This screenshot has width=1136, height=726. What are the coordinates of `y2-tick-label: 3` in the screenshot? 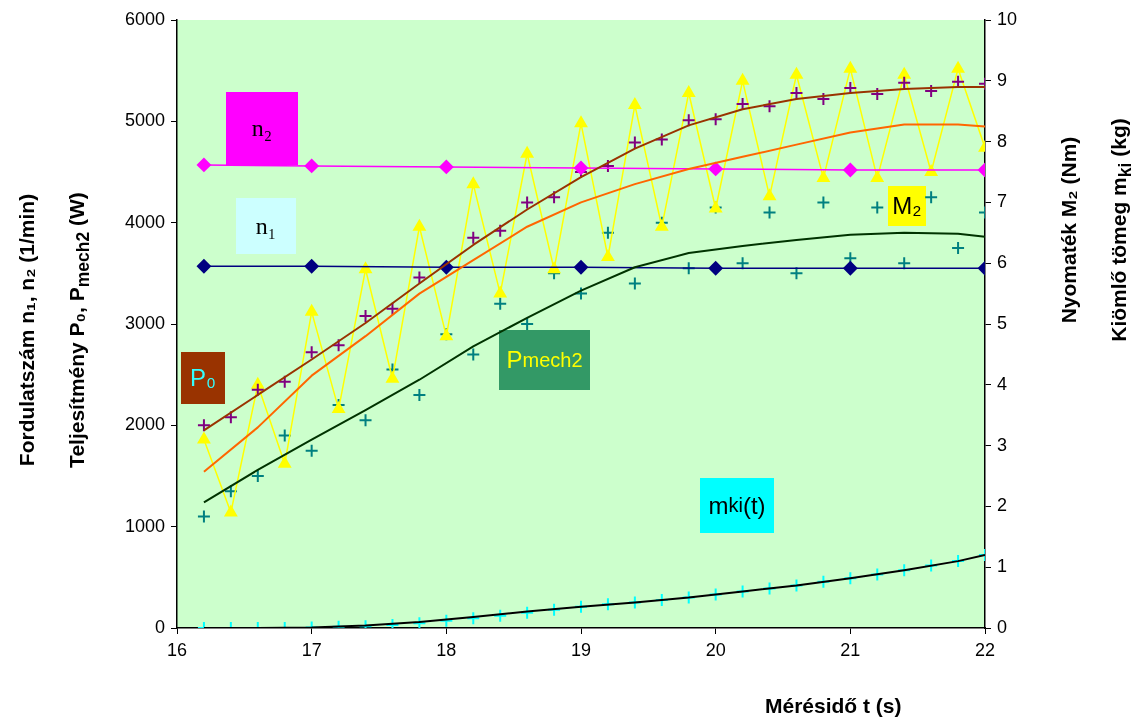 It's located at (1002, 444).